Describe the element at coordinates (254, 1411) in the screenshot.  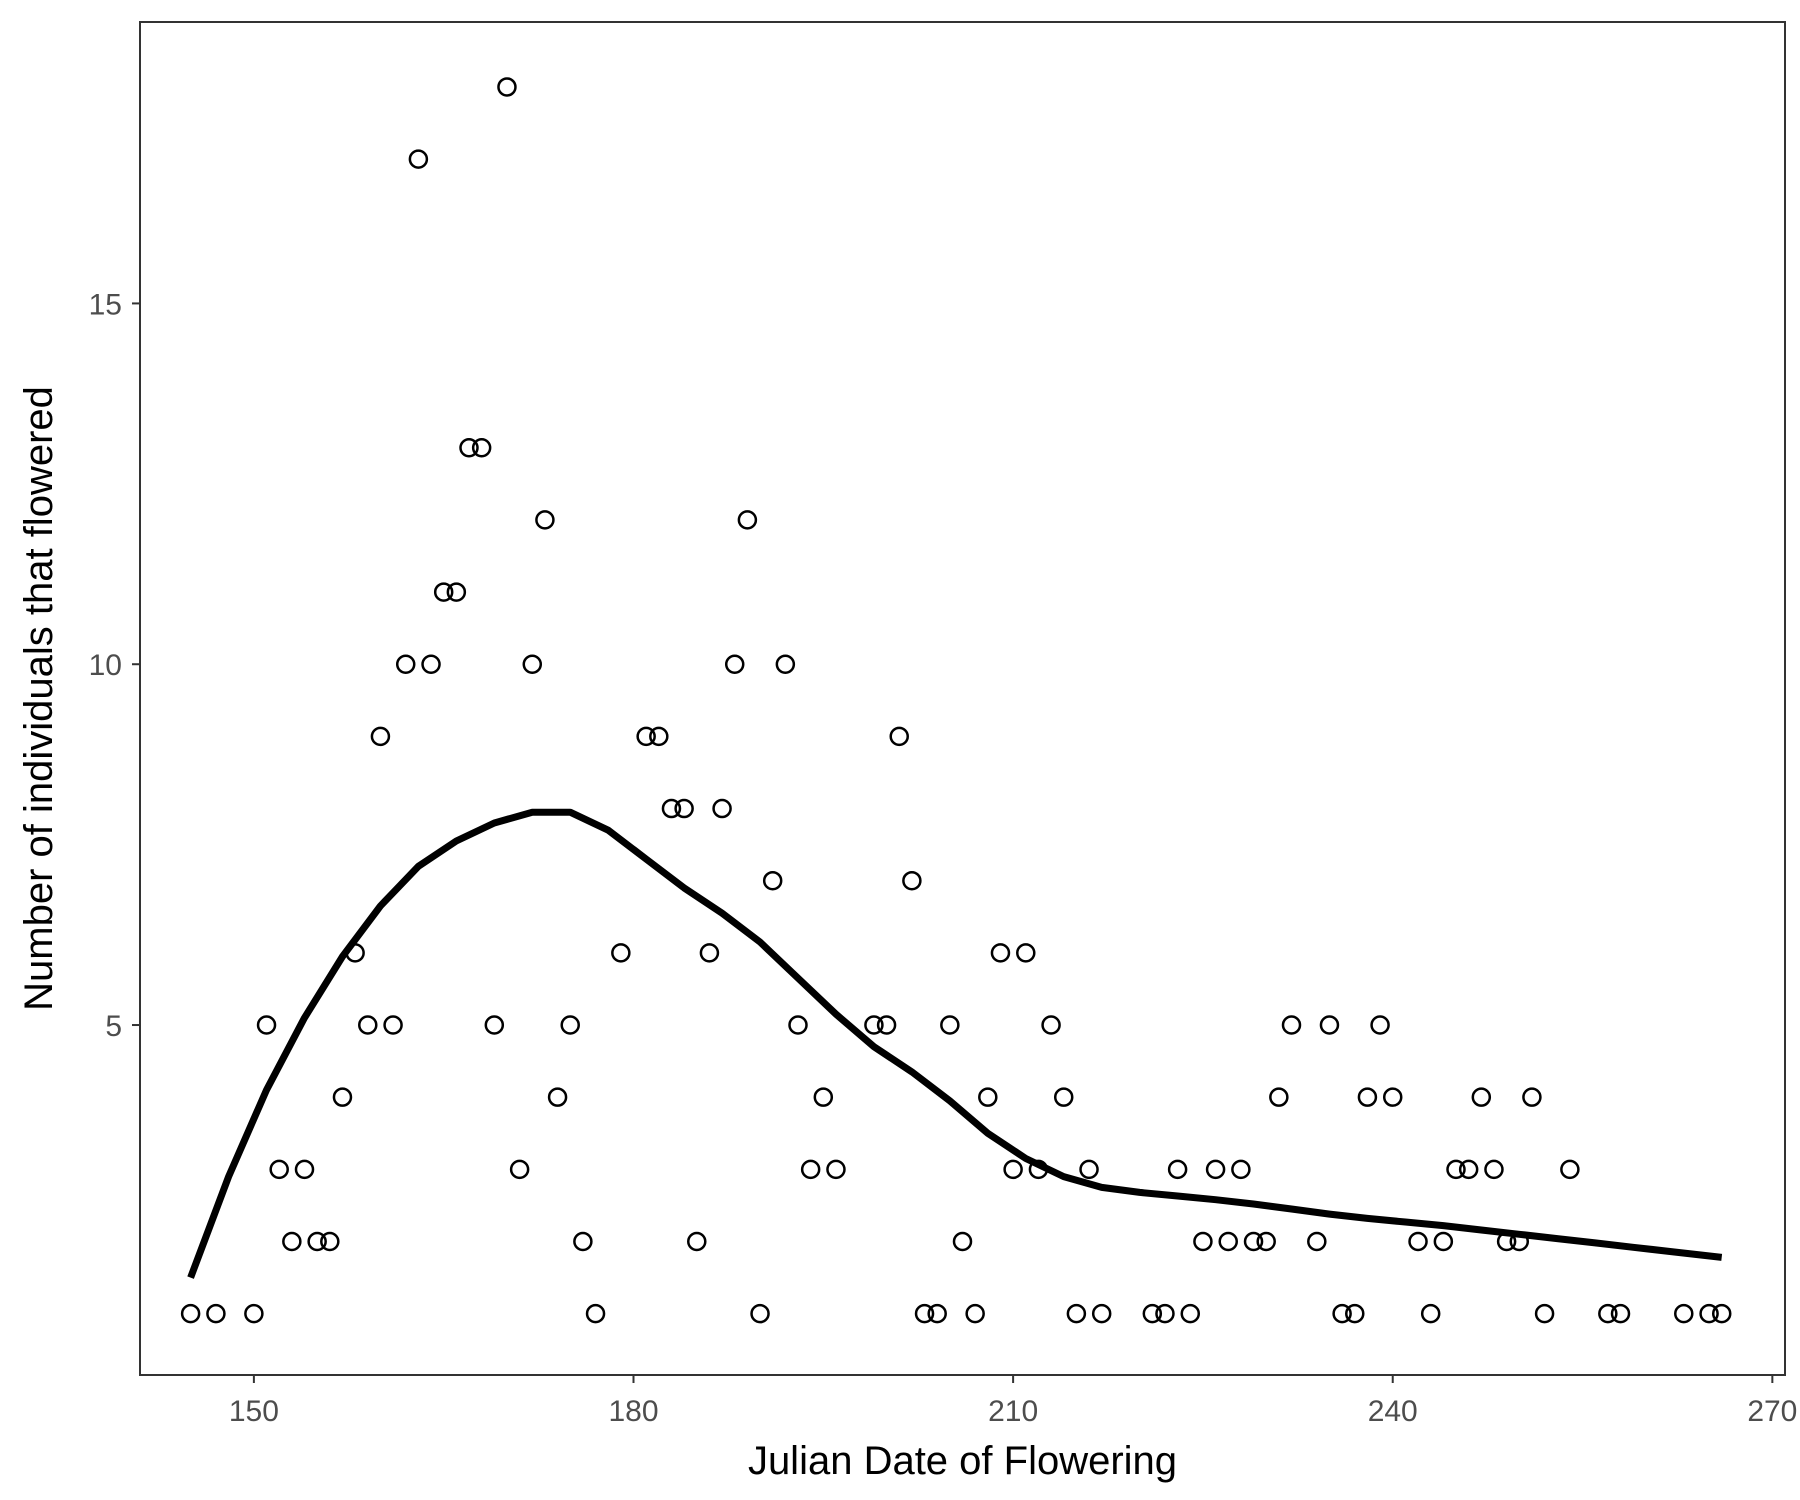
I see `x-tick-label: 150` at that location.